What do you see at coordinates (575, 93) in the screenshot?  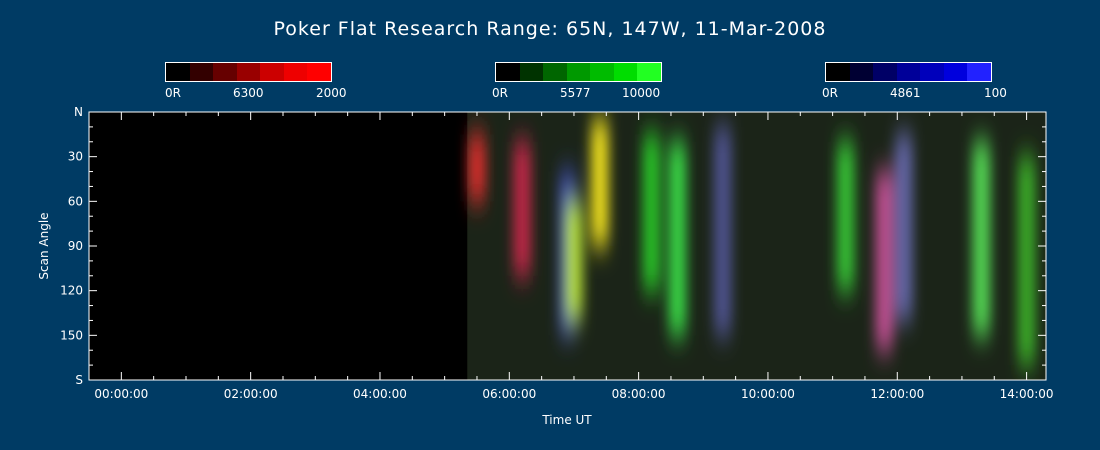 I see `colorbar-5577-wavelength-label: 5577` at bounding box center [575, 93].